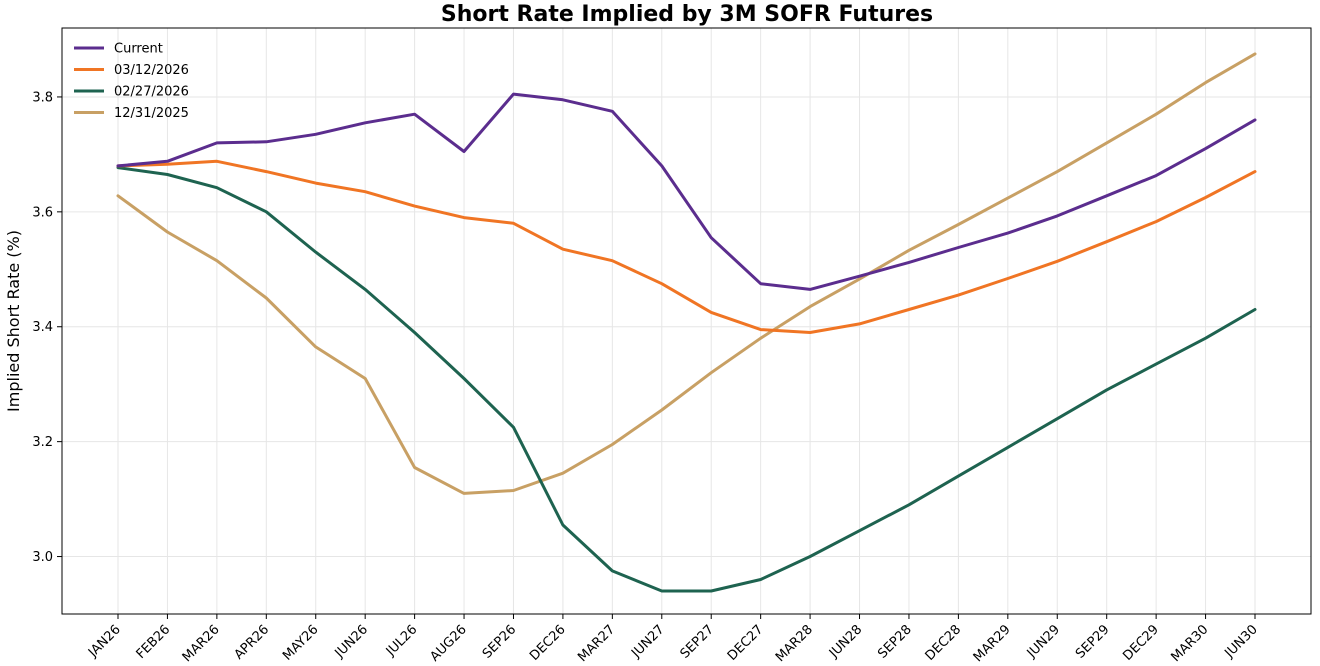 The image size is (1320, 666). Describe the element at coordinates (42, 442) in the screenshot. I see `y-tick-label: 3.2` at that location.